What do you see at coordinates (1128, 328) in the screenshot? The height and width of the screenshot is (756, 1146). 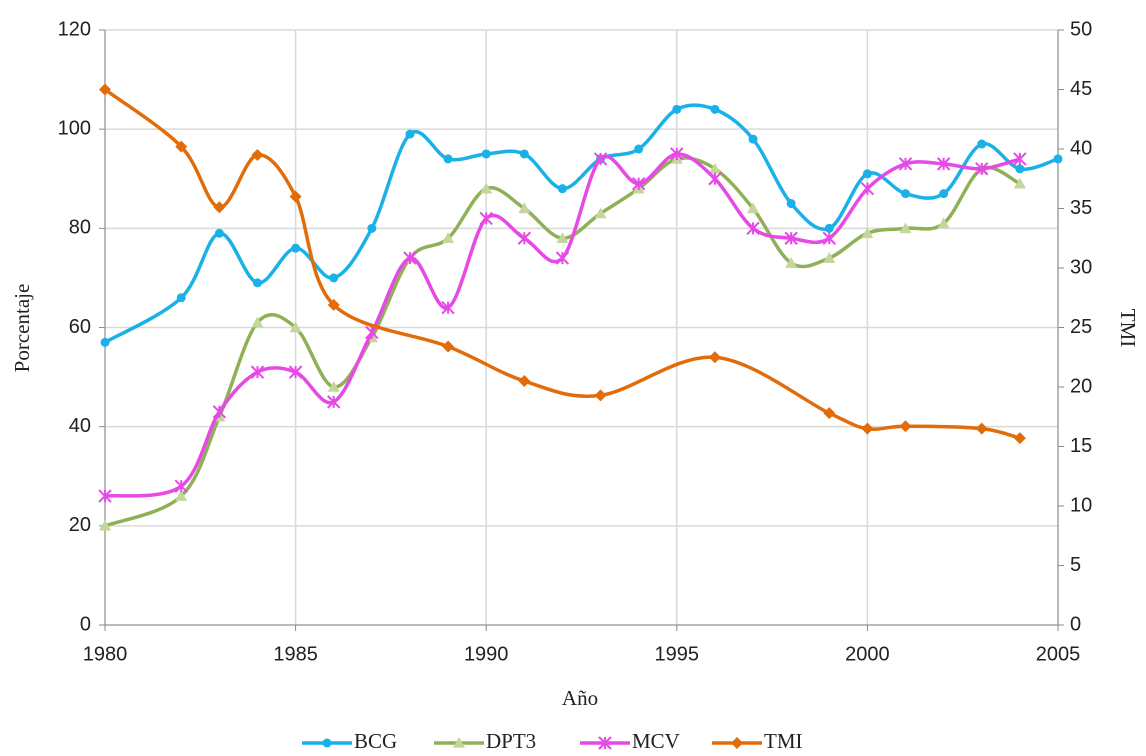 I see `y2-axis-label: TMI` at bounding box center [1128, 328].